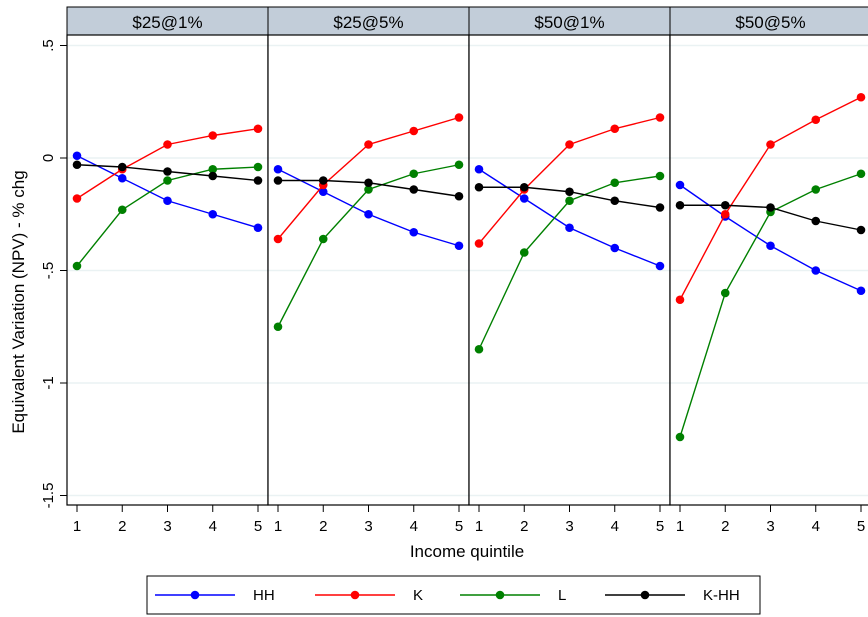 Image resolution: width=868 pixels, height=617 pixels. Describe the element at coordinates (453, 595) in the screenshot. I see `legend: HH K L K-HH` at that location.